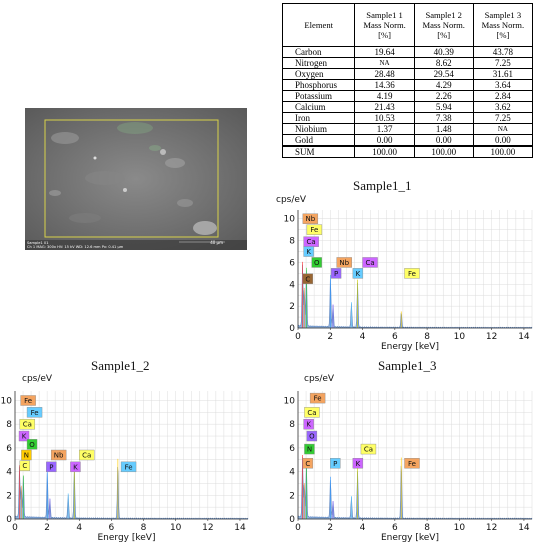 The width and height of the screenshot is (550, 549). What do you see at coordinates (318, 129) in the screenshot?
I see `element-name-cell: Niobium` at bounding box center [318, 129].